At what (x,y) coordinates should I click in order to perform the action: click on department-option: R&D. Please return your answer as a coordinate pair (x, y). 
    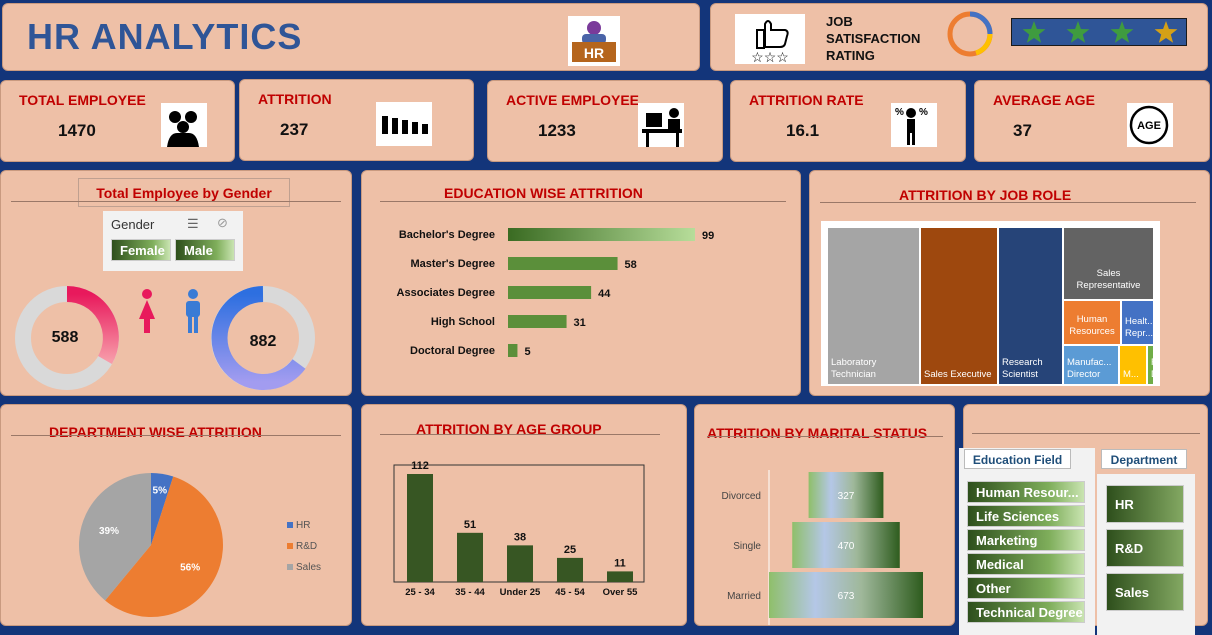
    Looking at the image, I should click on (1145, 548).